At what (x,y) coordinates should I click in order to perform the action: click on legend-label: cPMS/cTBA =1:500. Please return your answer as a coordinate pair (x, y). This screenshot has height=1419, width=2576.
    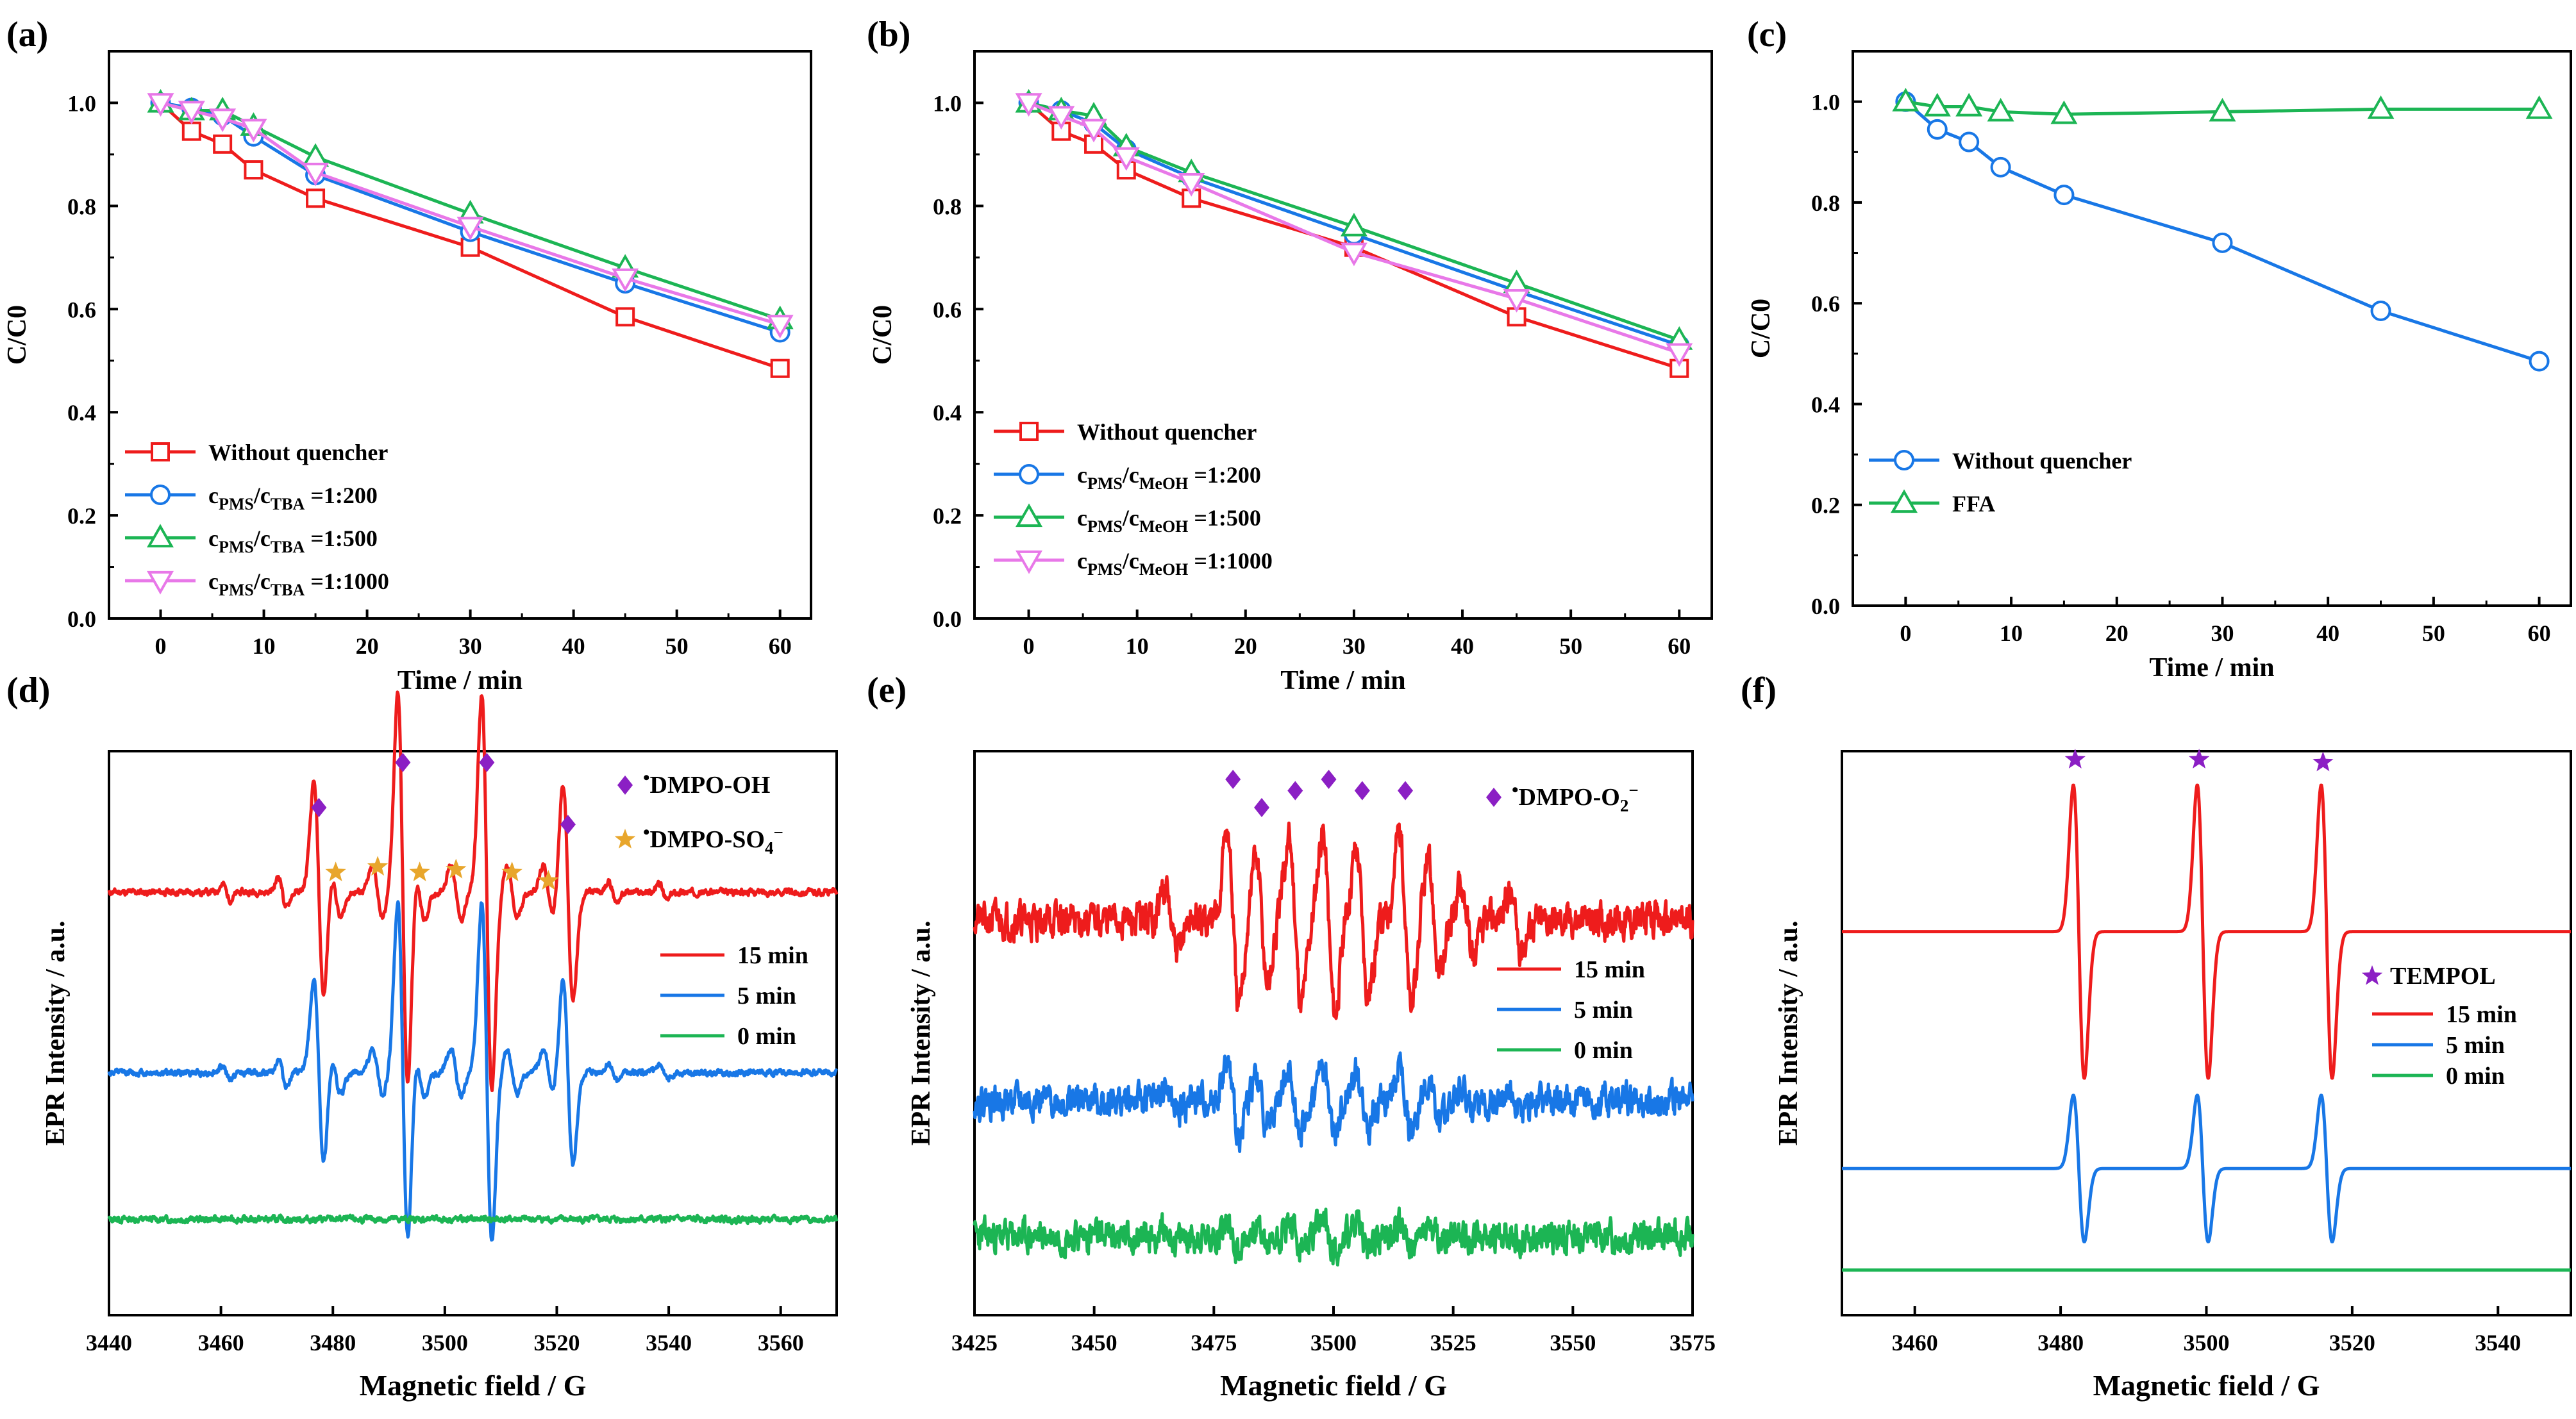
    Looking at the image, I should click on (293, 541).